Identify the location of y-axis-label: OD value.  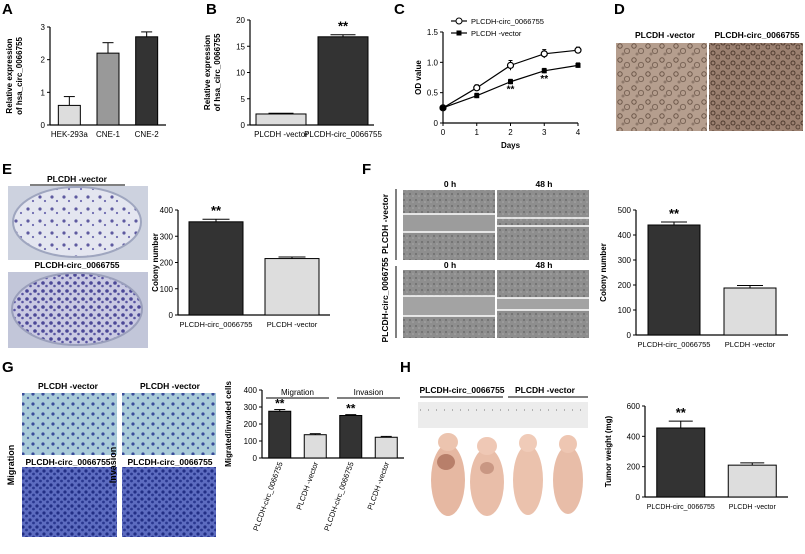
(418, 77).